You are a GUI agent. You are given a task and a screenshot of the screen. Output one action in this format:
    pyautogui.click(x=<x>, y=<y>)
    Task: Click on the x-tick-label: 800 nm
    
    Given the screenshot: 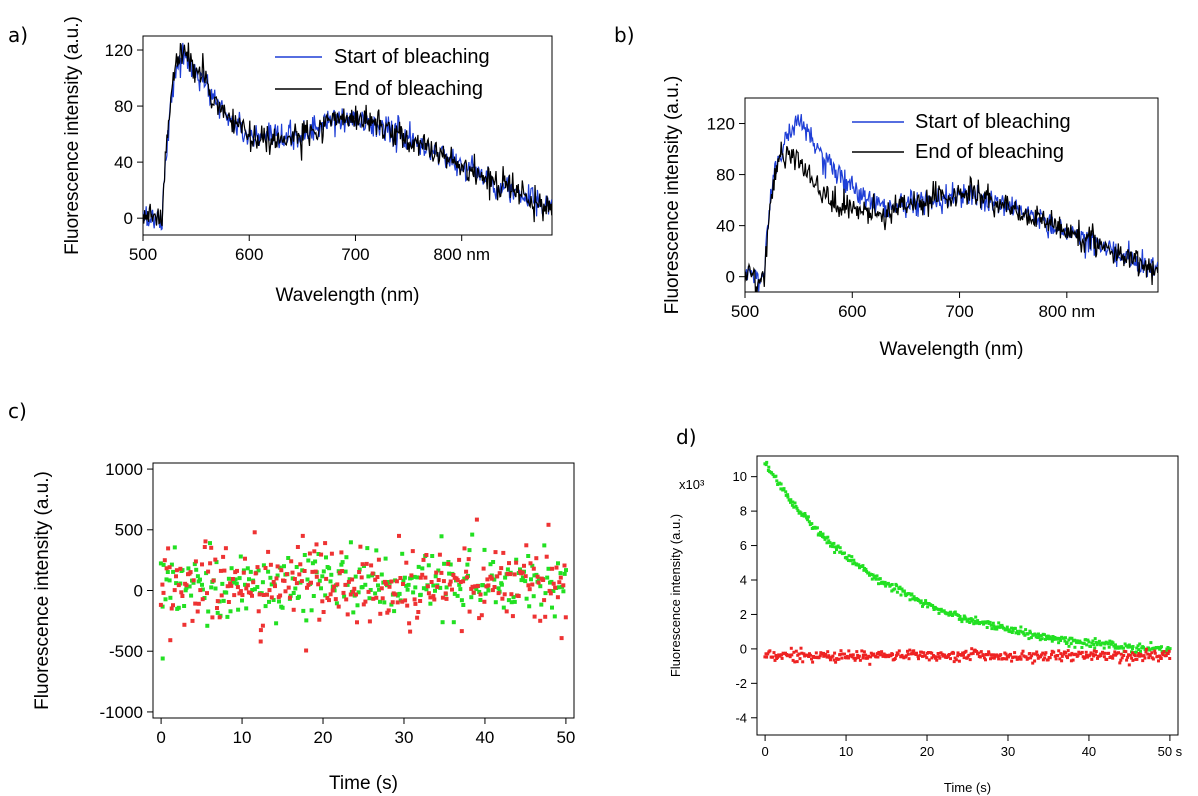 What is the action you would take?
    pyautogui.click(x=461, y=254)
    